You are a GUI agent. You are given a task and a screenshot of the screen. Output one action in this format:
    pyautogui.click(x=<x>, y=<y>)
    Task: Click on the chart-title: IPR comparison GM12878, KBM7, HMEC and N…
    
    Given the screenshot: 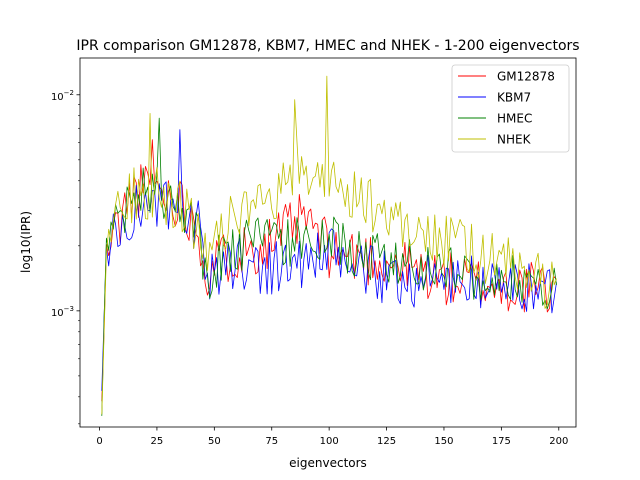 What is the action you would take?
    pyautogui.click(x=327, y=46)
    